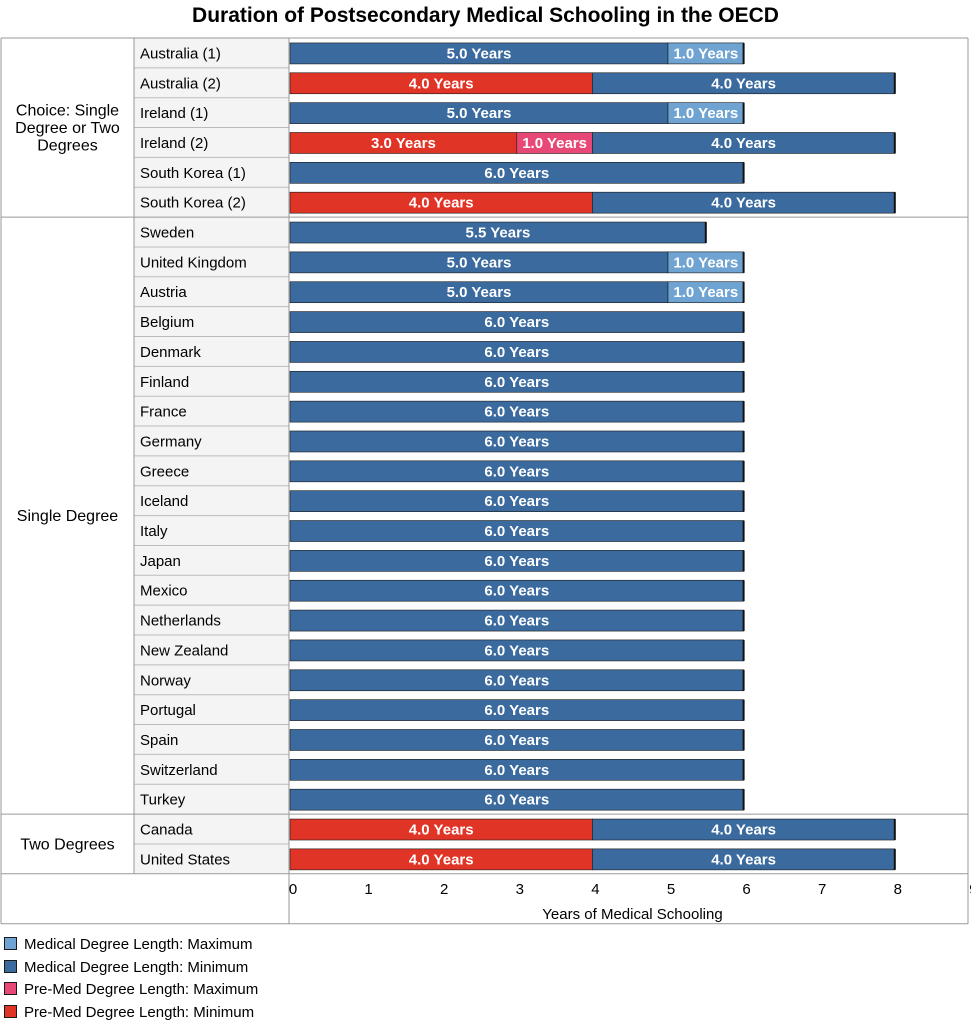  Describe the element at coordinates (160, 561) in the screenshot. I see `row-label-japan: Japan` at that location.